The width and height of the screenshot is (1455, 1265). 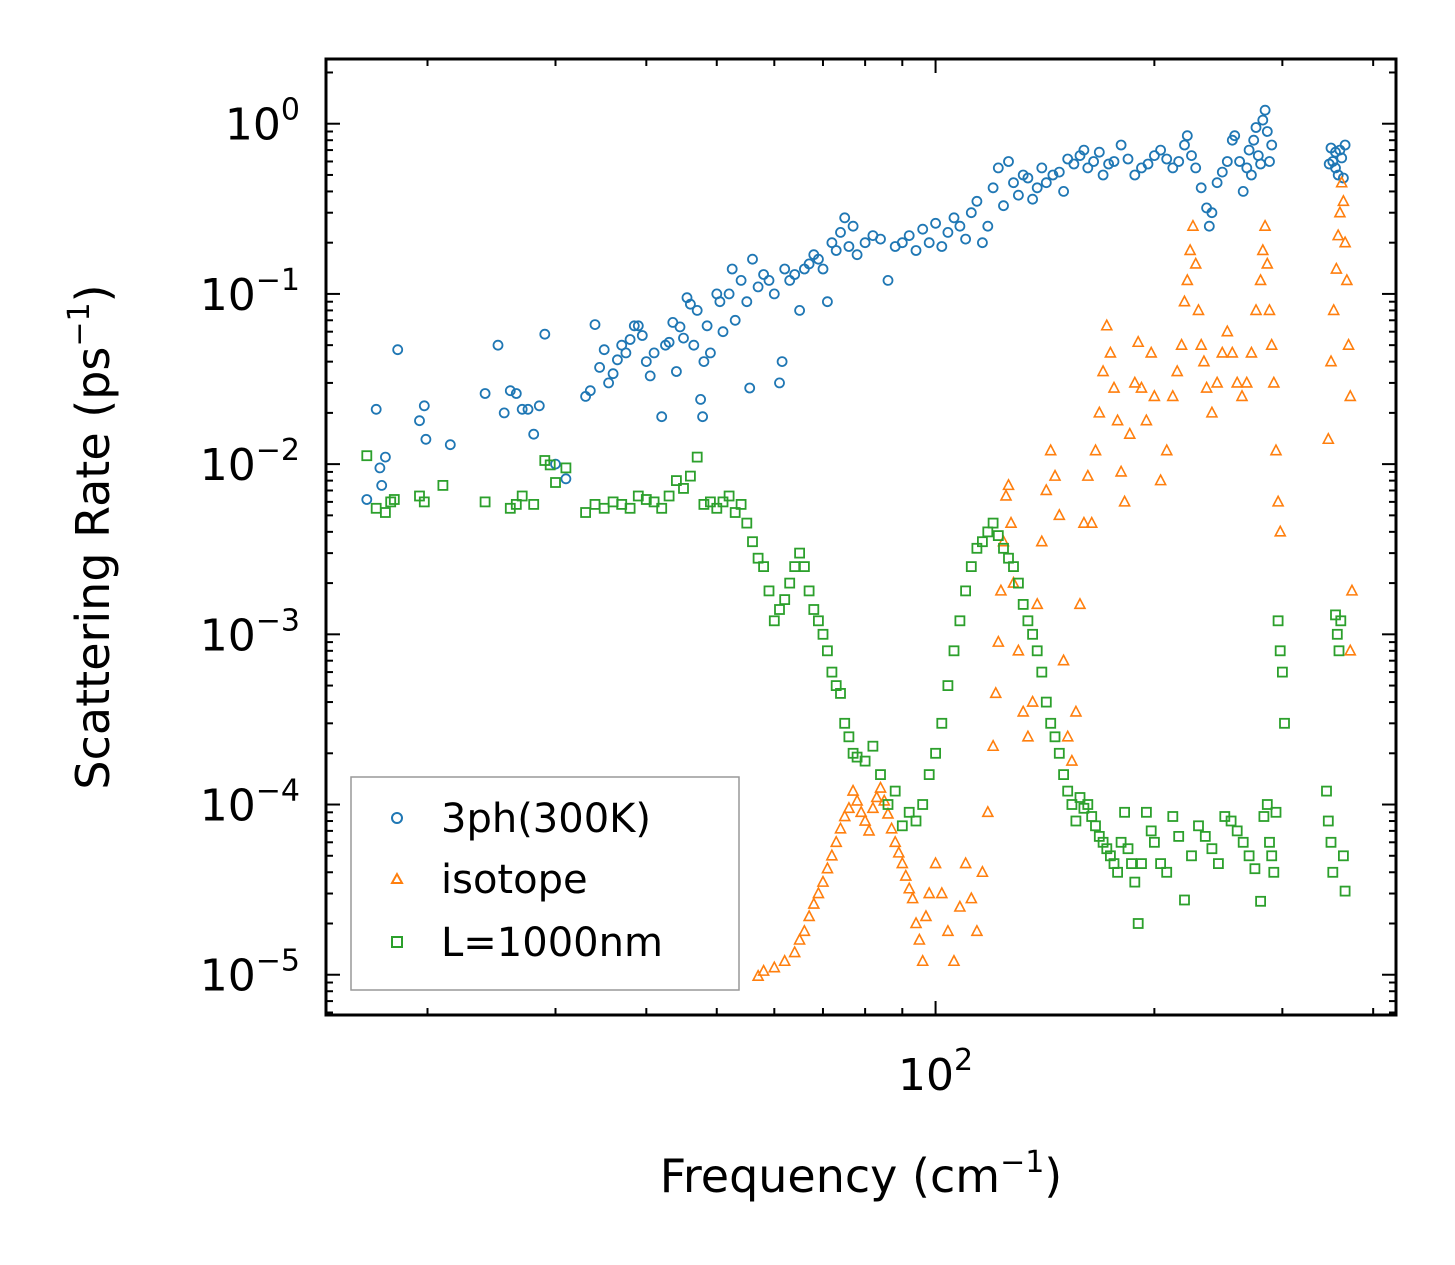 What do you see at coordinates (290, 110) in the screenshot?
I see `y-tick-label-exp: 0` at bounding box center [290, 110].